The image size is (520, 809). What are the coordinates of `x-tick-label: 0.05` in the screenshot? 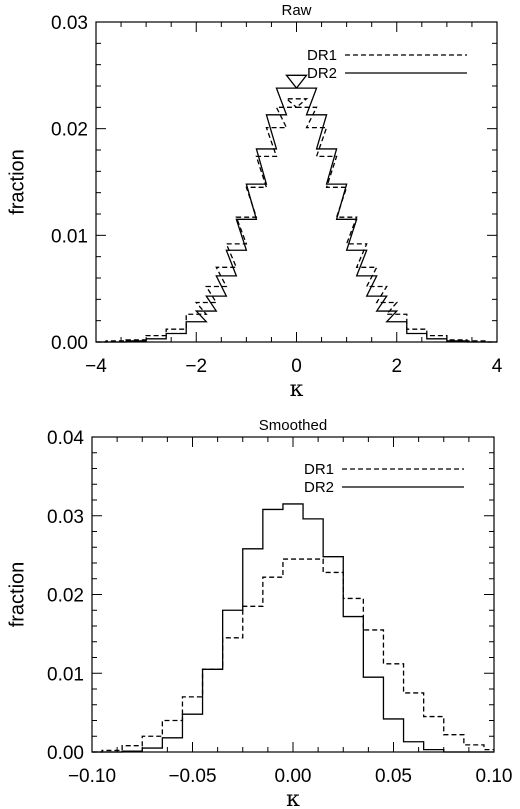 It's located at (393, 776).